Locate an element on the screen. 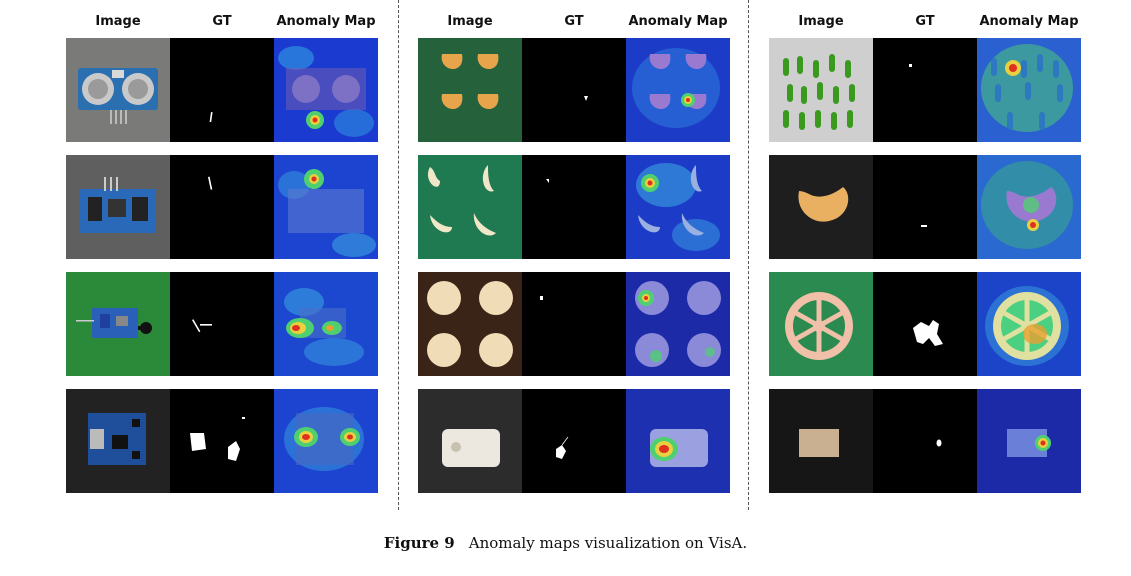 The image size is (1131, 576). caption-text: Anomaly maps visualization on VisA. is located at coordinates (608, 543).